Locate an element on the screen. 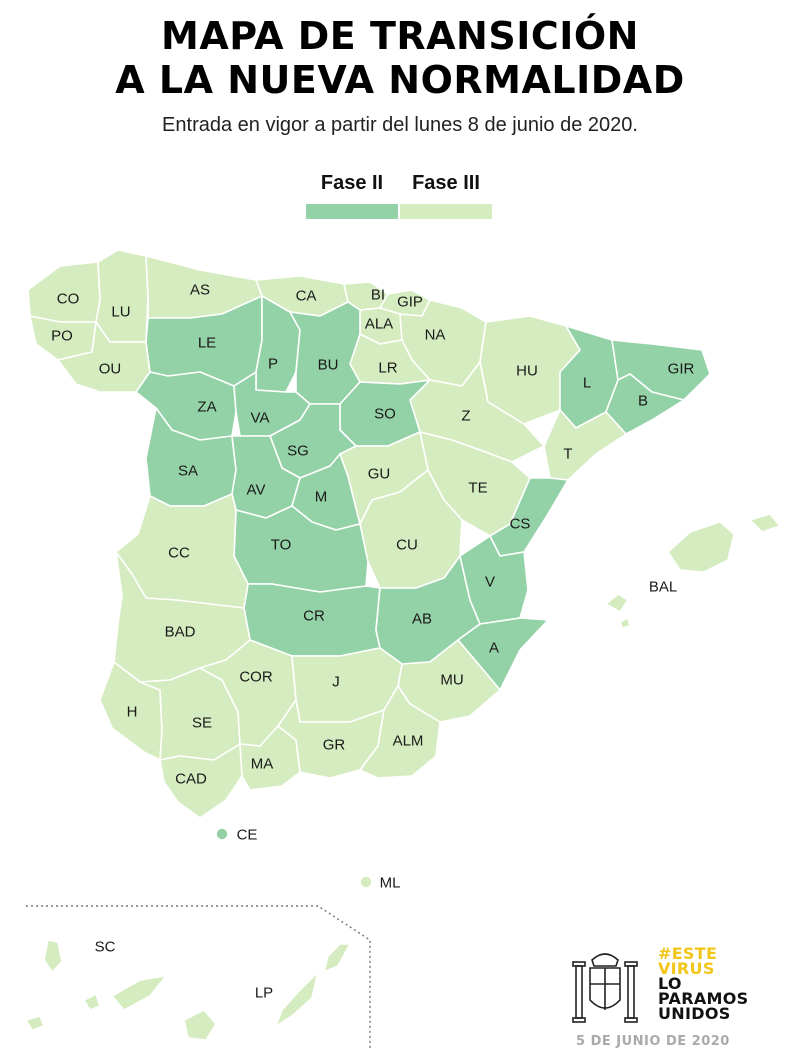 The width and height of the screenshot is (800, 1060). province-bal-mallorca is located at coordinates (701, 547).